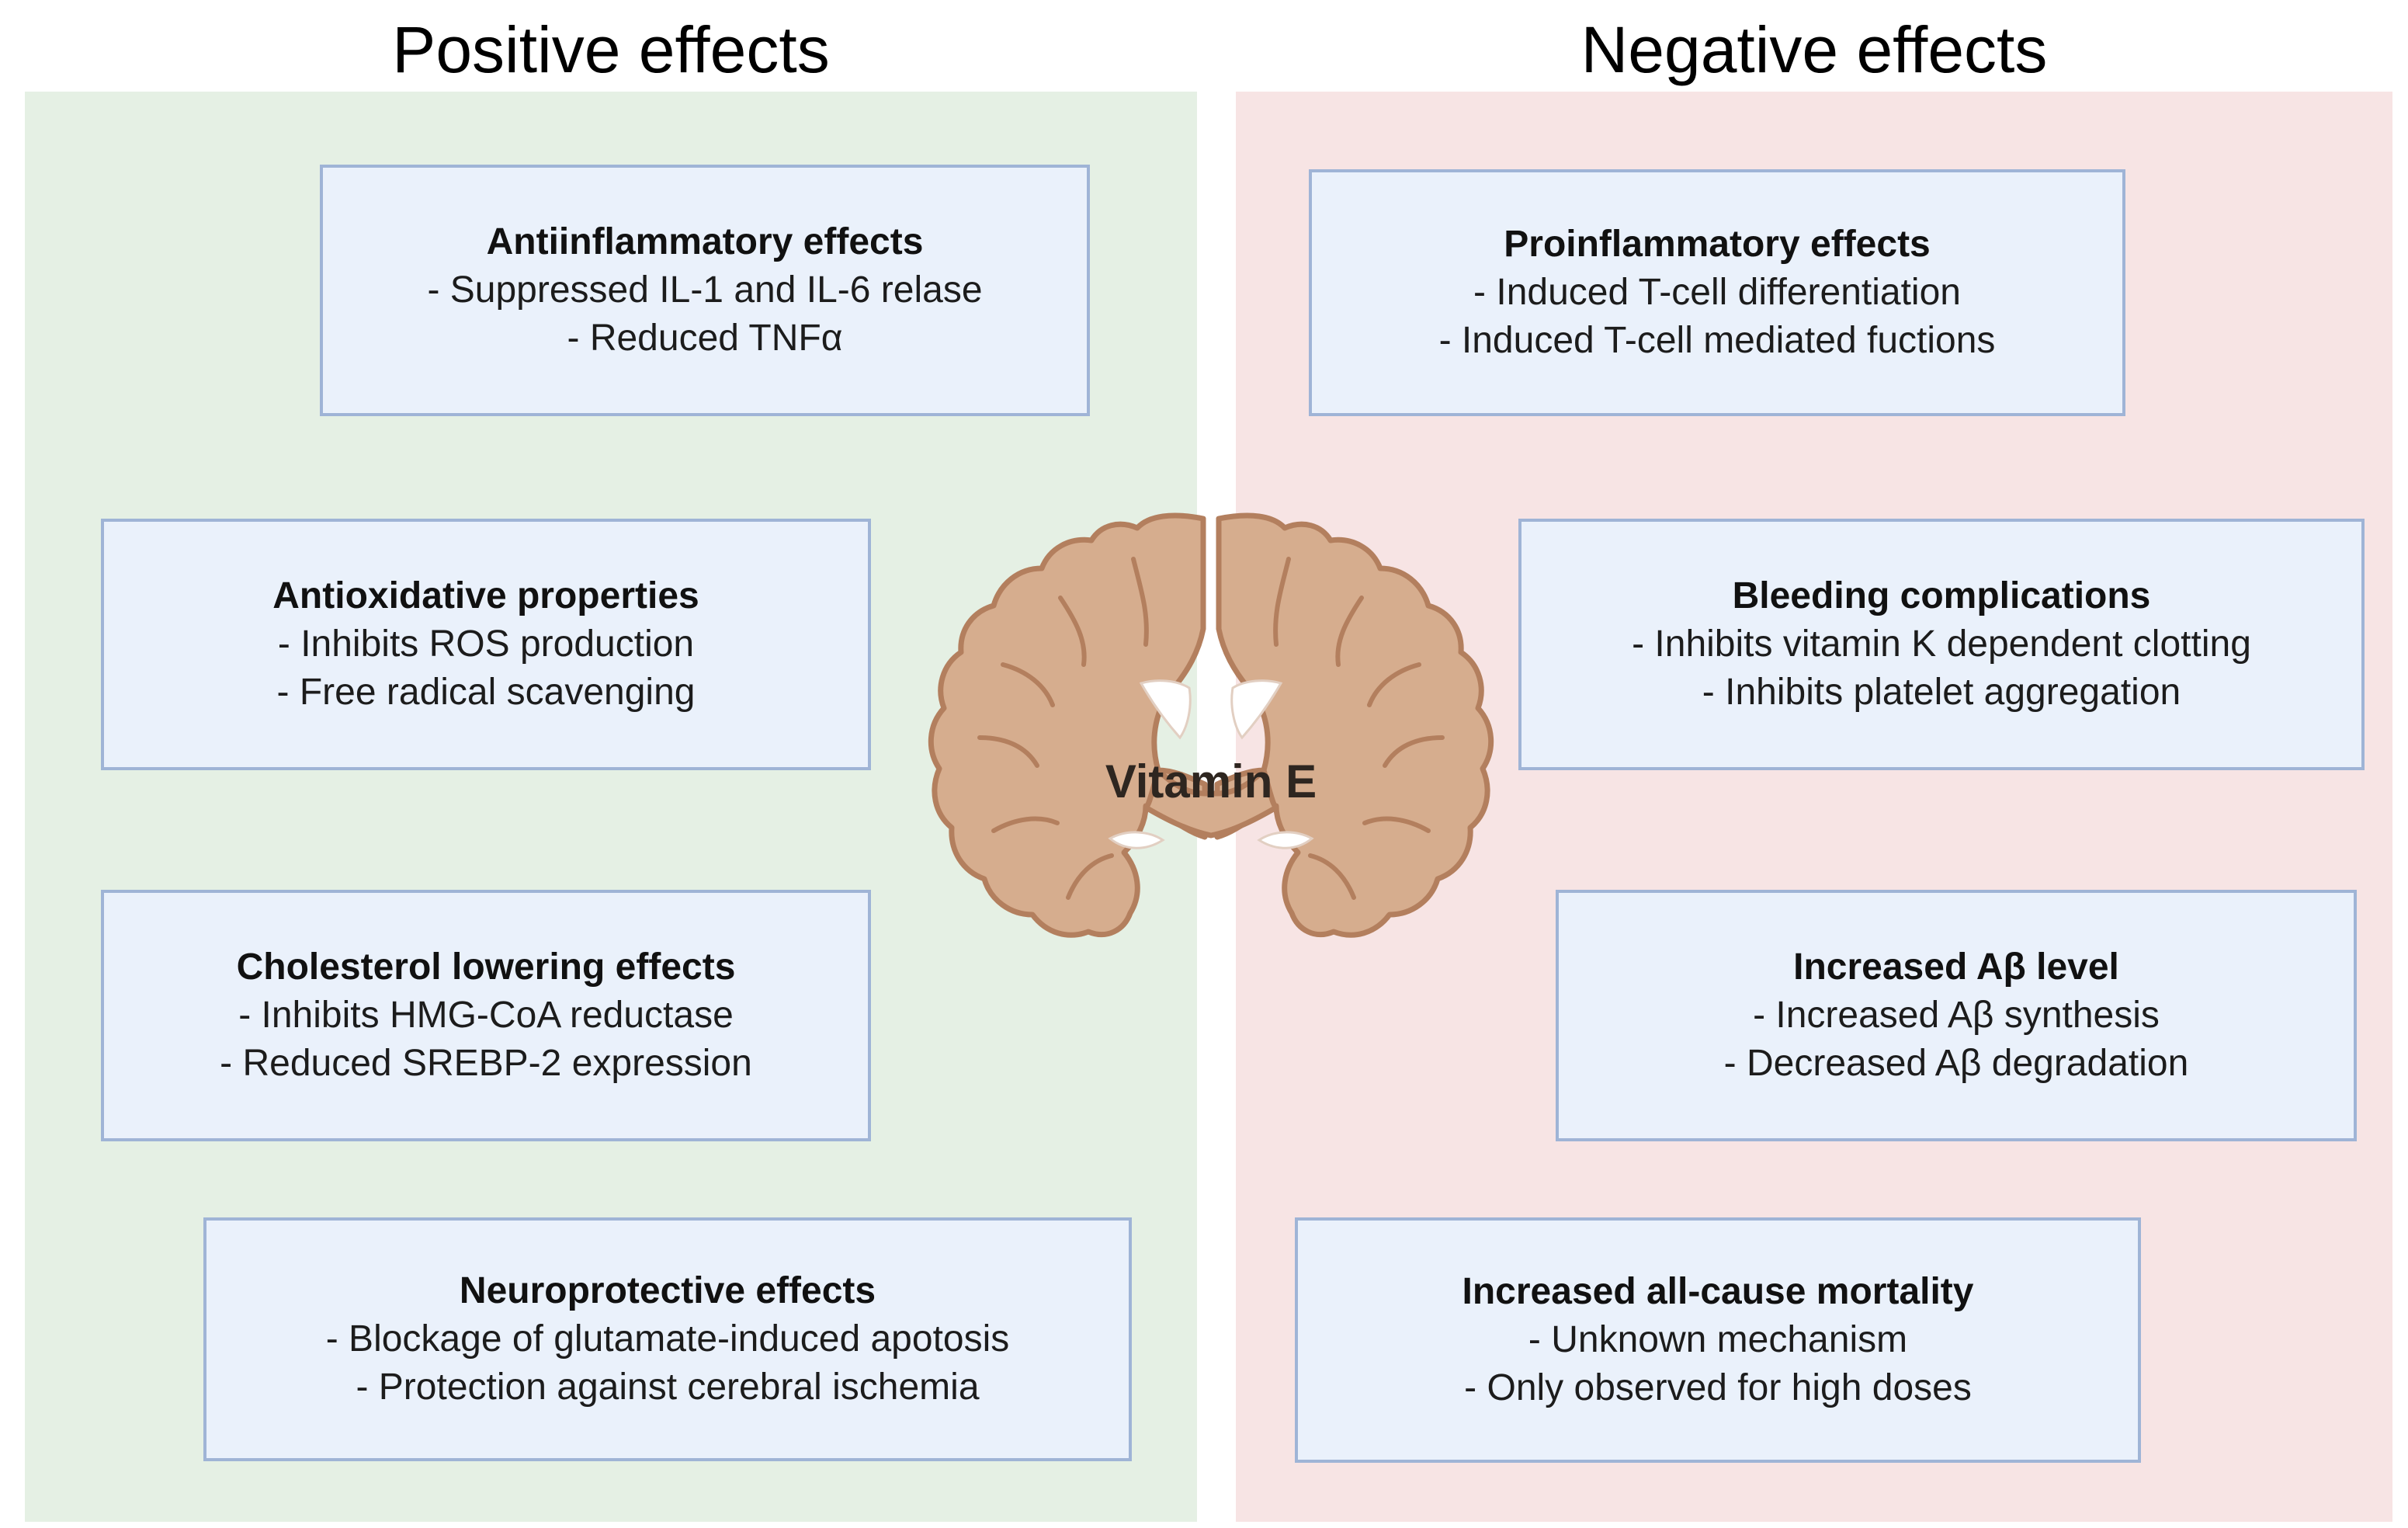 The height and width of the screenshot is (1528, 2408). Describe the element at coordinates (486, 692) in the screenshot. I see `box-line: - Free radical scavenging` at that location.